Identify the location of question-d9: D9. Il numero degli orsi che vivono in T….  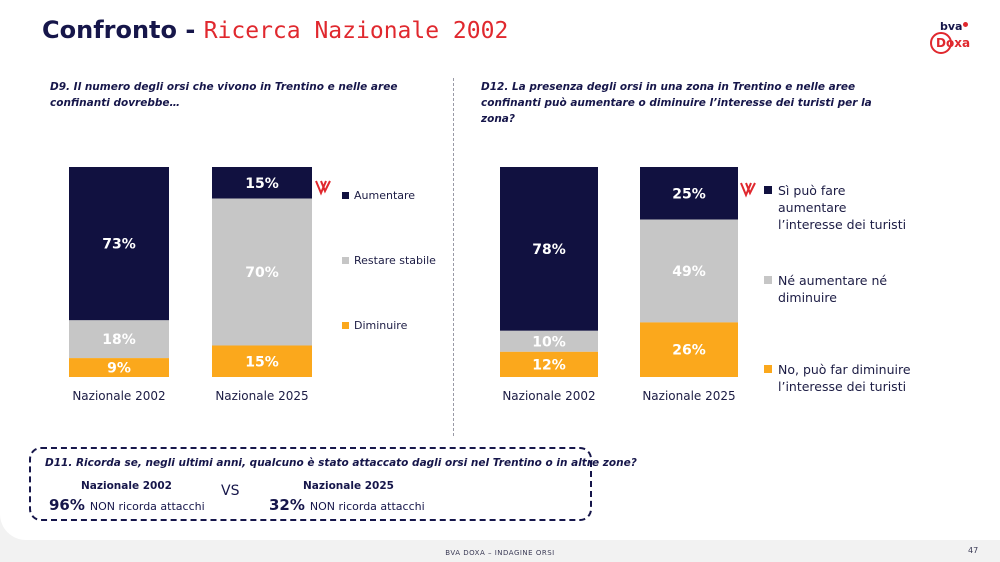
(224, 95).